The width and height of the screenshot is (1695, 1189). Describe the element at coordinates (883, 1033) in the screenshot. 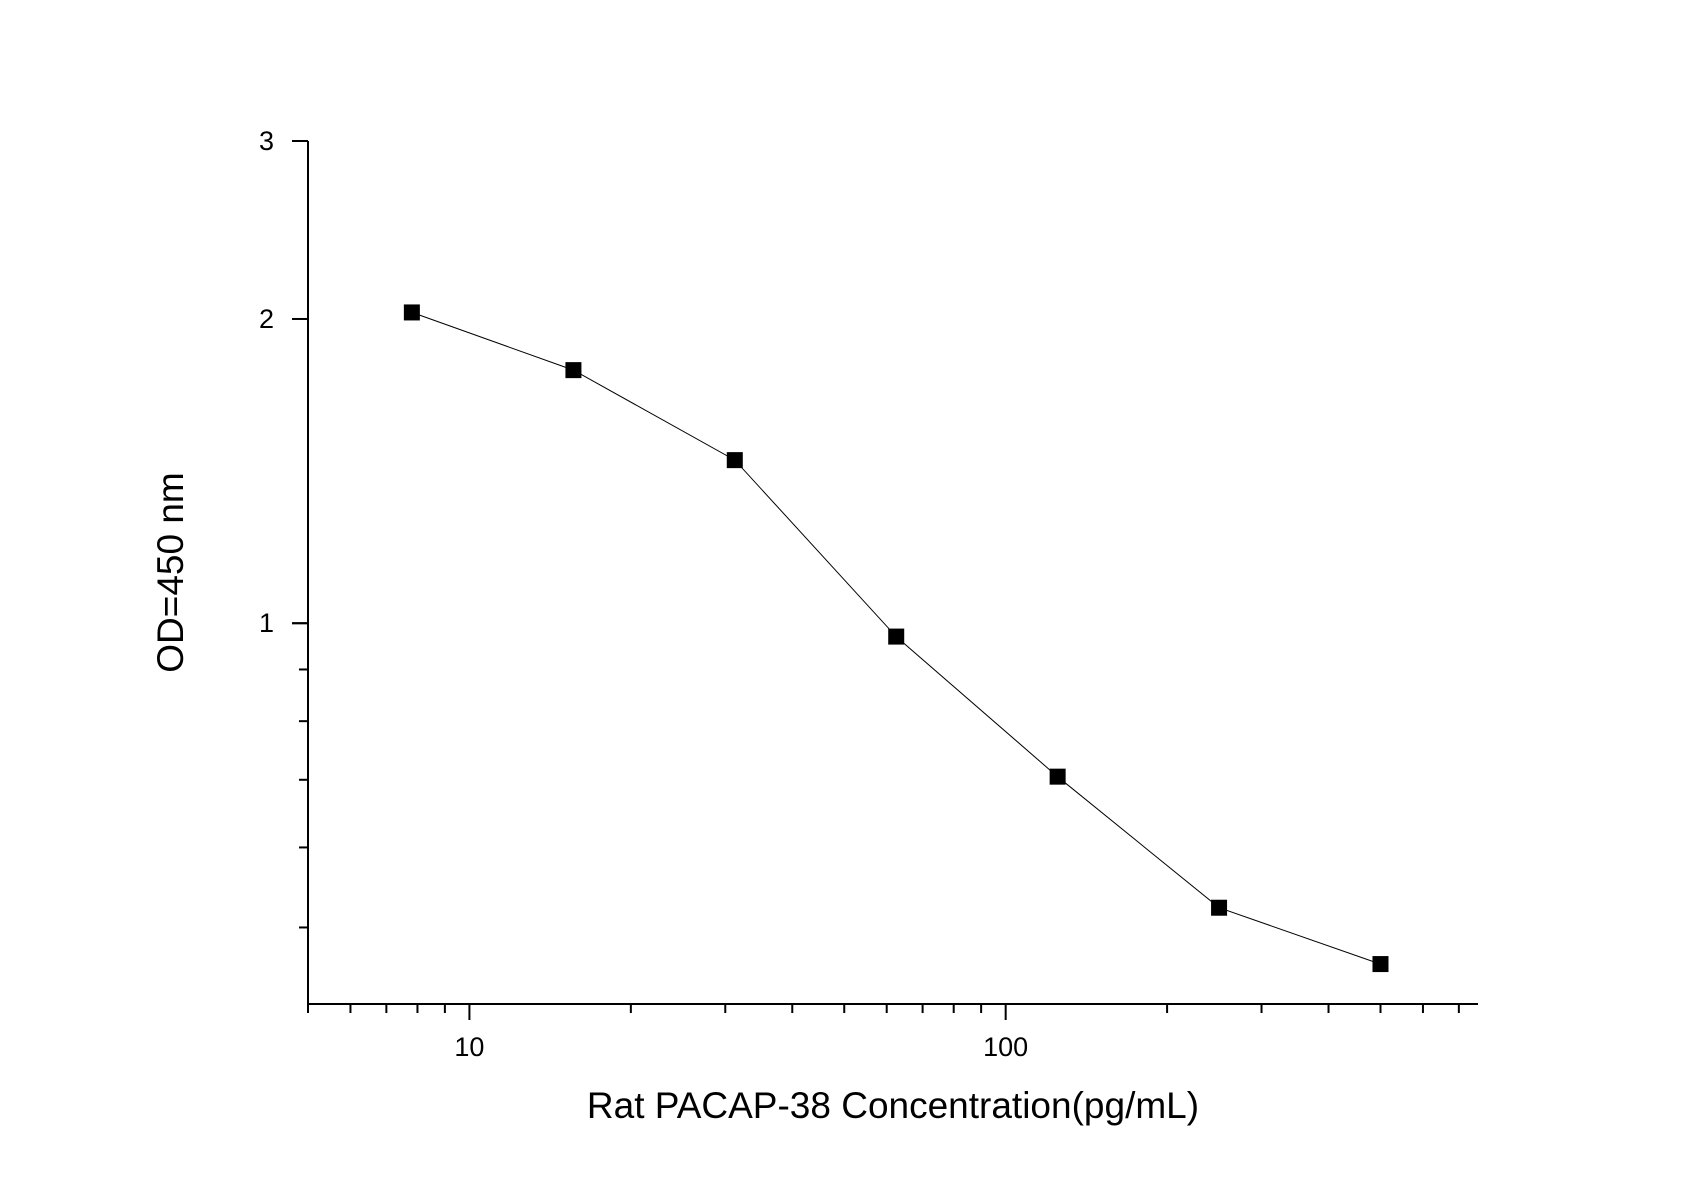

I see `x-ticks: 10 100` at that location.